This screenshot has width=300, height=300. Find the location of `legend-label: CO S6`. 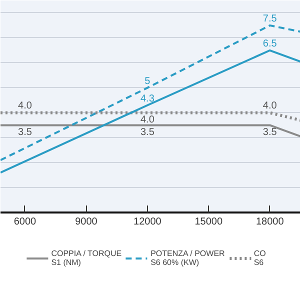

legend-label: CO S6 is located at coordinates (260, 258).